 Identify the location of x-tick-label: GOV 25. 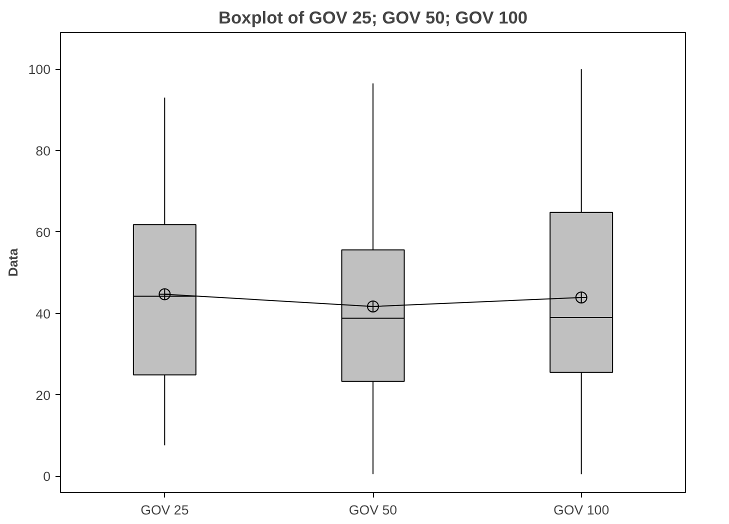
(164, 510).